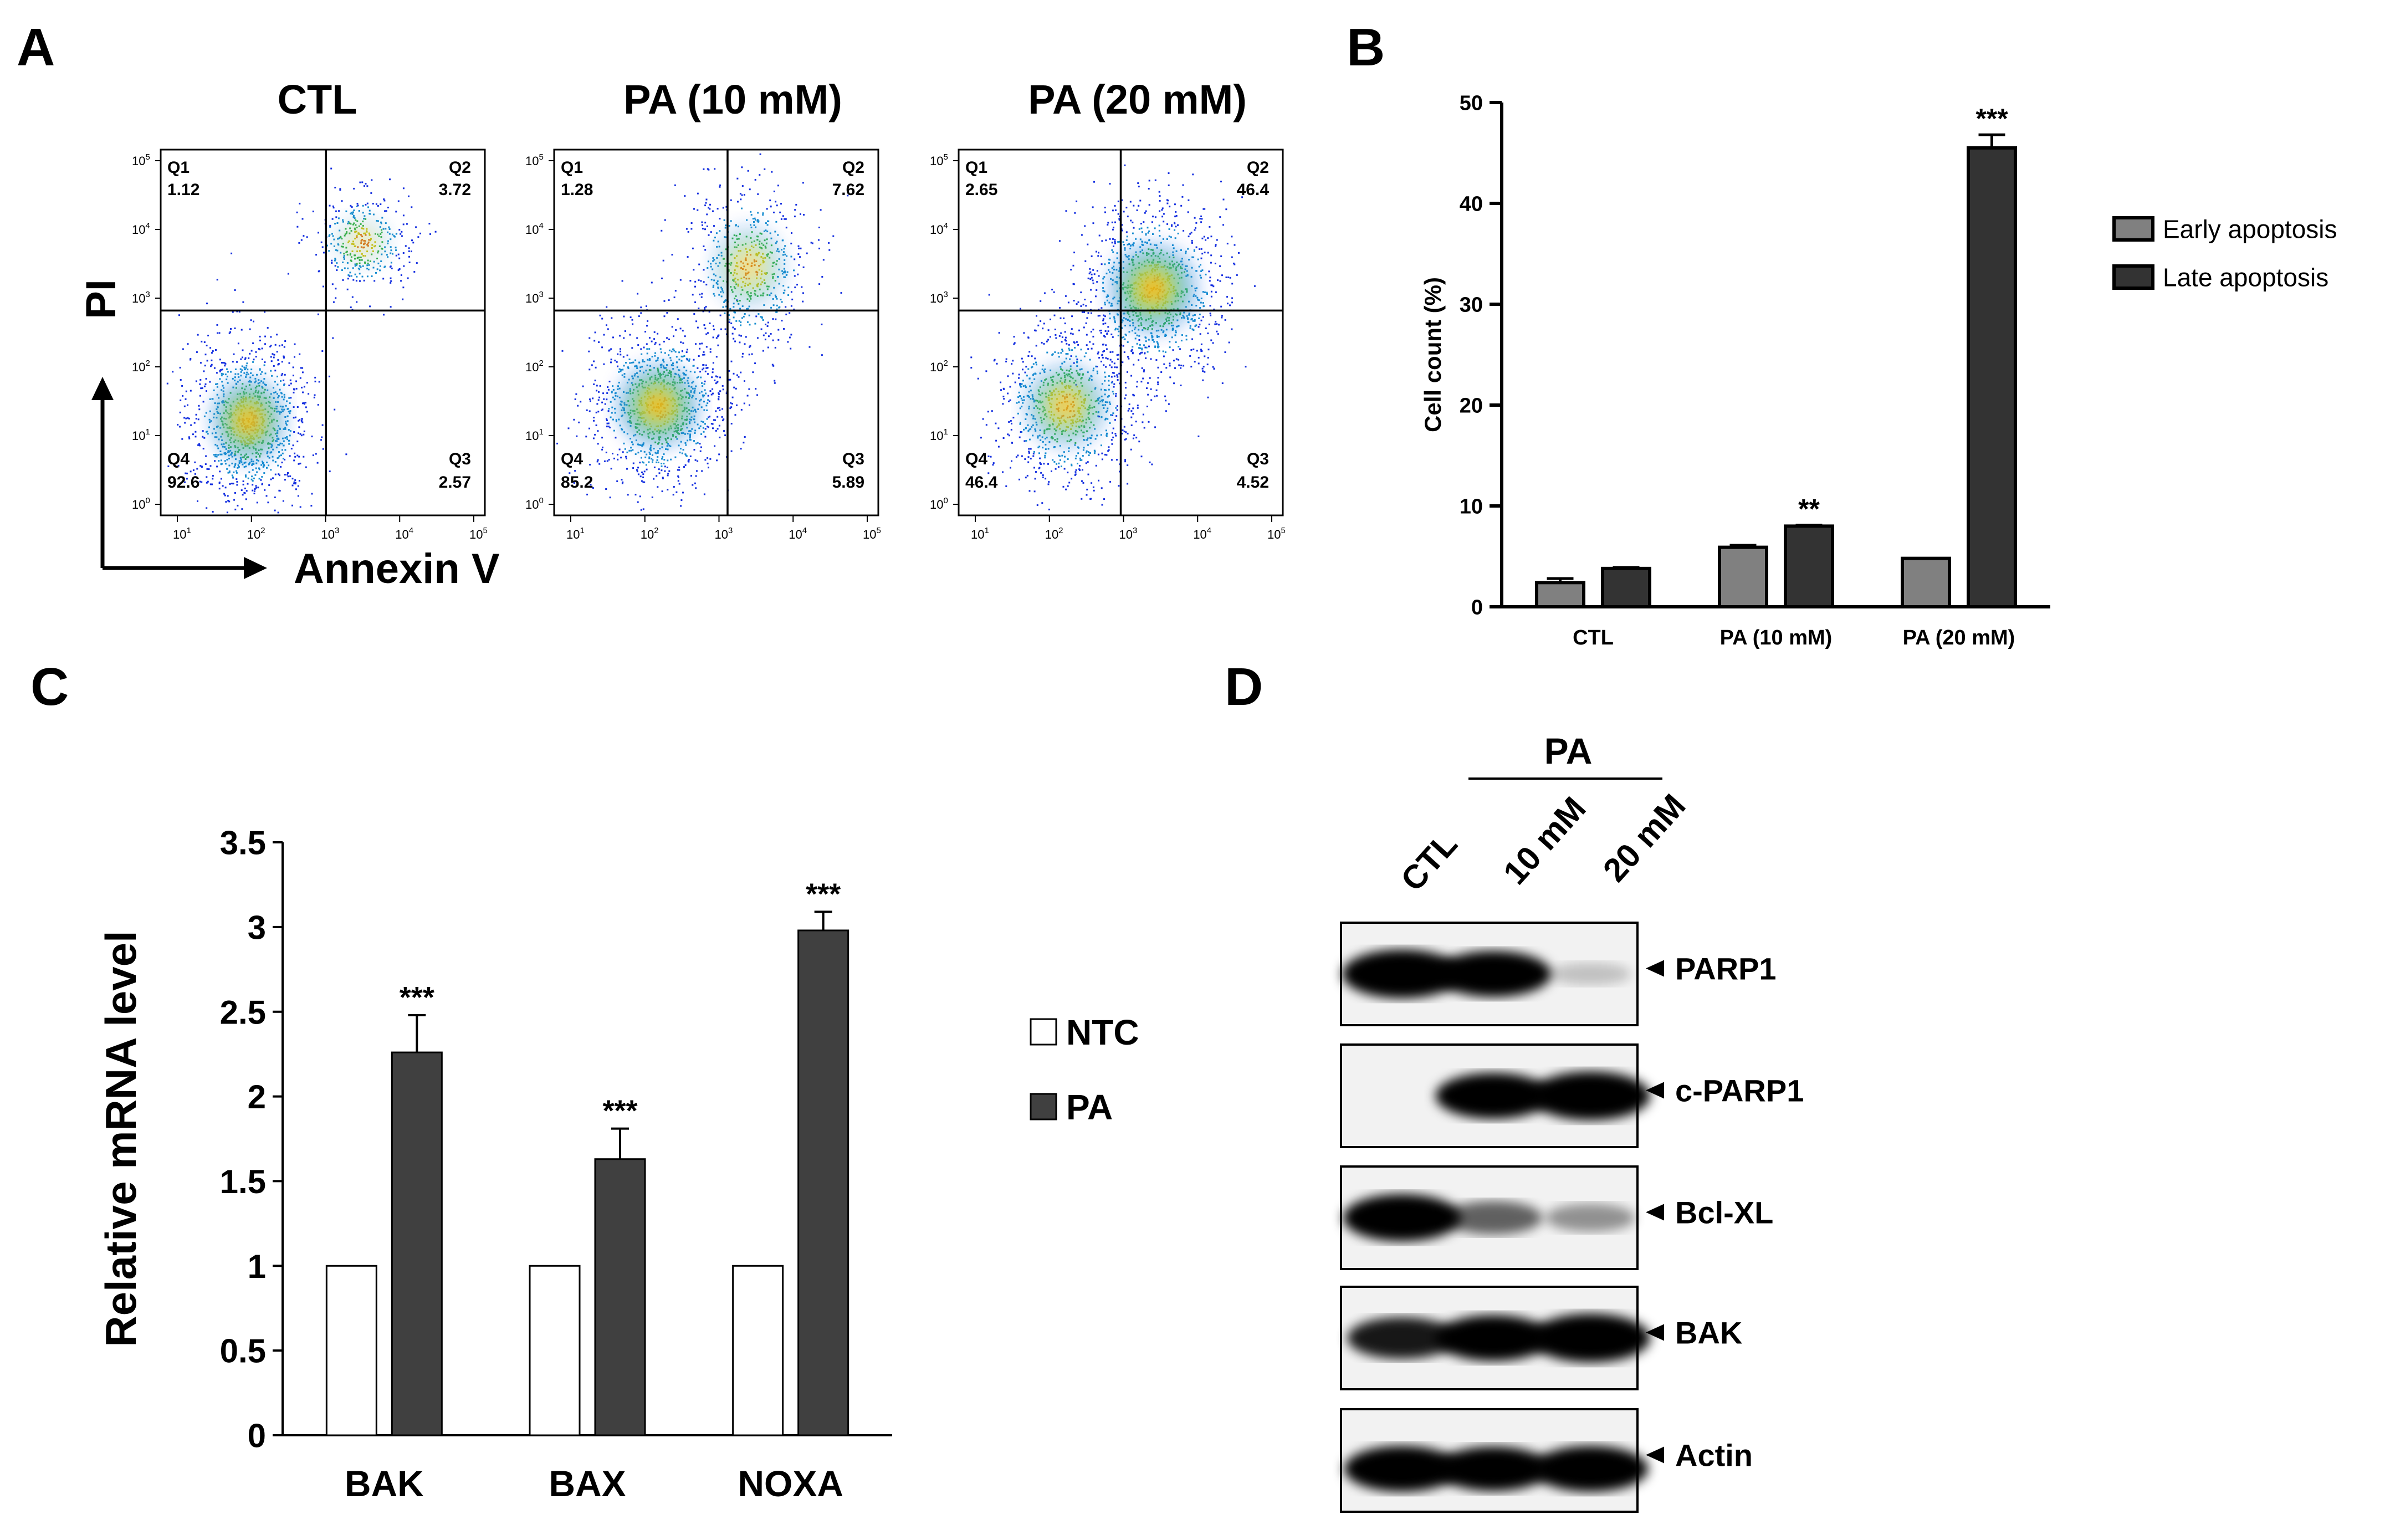 The height and width of the screenshot is (1540, 2385). I want to click on panel-letter-b: B, so click(1366, 48).